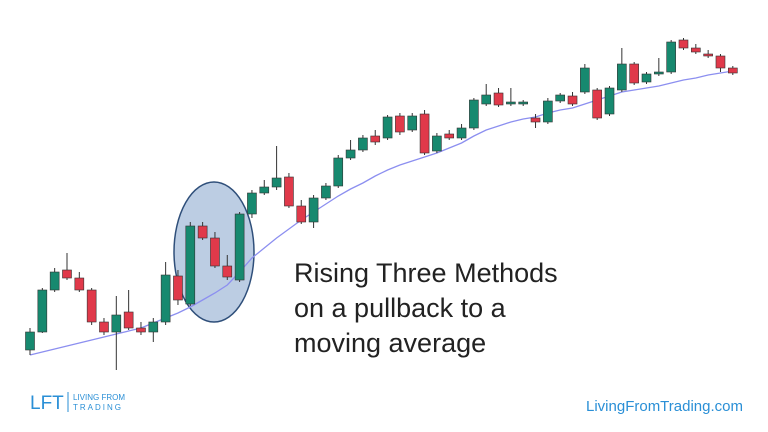 The width and height of the screenshot is (768, 432). I want to click on annotation: Rising Three Methods, so click(426, 273).